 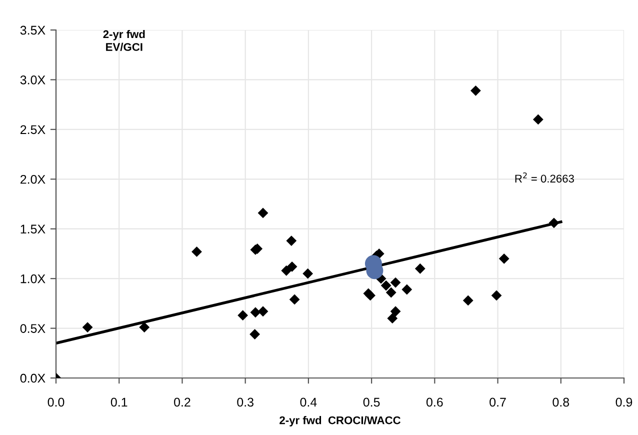 What do you see at coordinates (624, 402) in the screenshot?
I see `x-tick-label: 0.9` at bounding box center [624, 402].